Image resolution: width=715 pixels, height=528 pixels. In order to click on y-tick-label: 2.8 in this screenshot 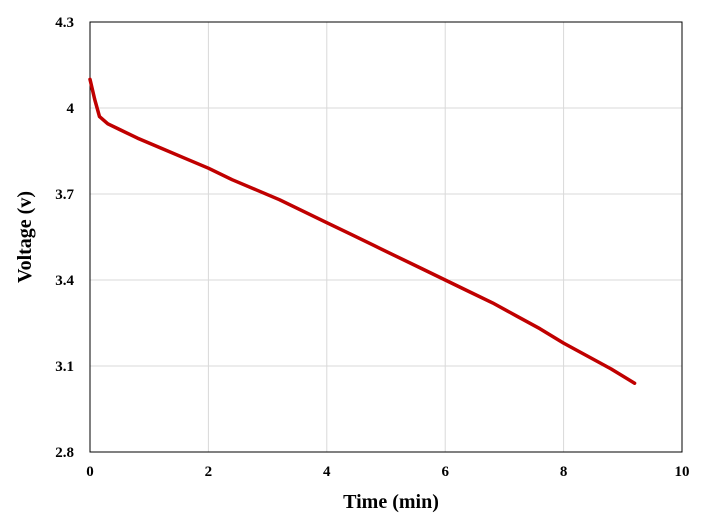, I will do `click(64, 453)`.